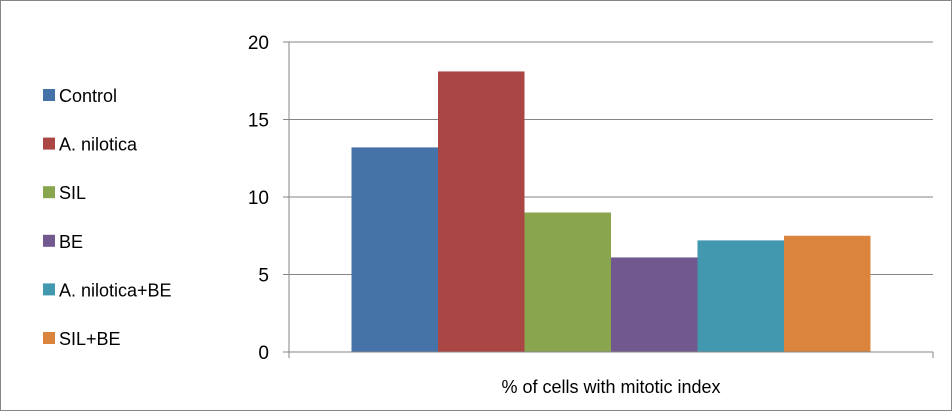  I want to click on bar-a-nilotica-be, so click(740, 296).